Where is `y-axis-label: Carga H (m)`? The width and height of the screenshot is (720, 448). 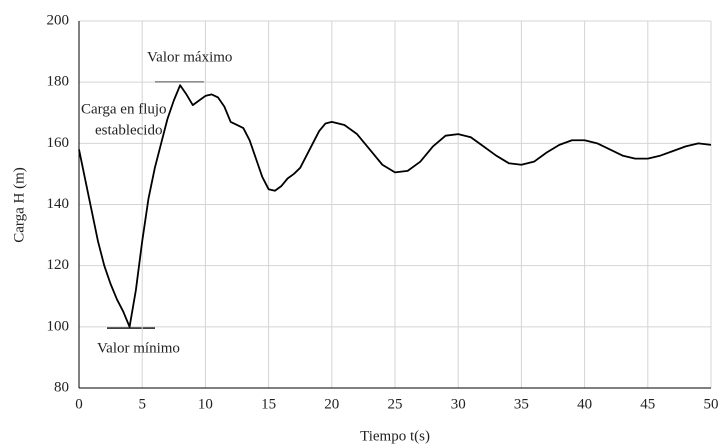 y-axis-label: Carga H (m) is located at coordinates (19, 205).